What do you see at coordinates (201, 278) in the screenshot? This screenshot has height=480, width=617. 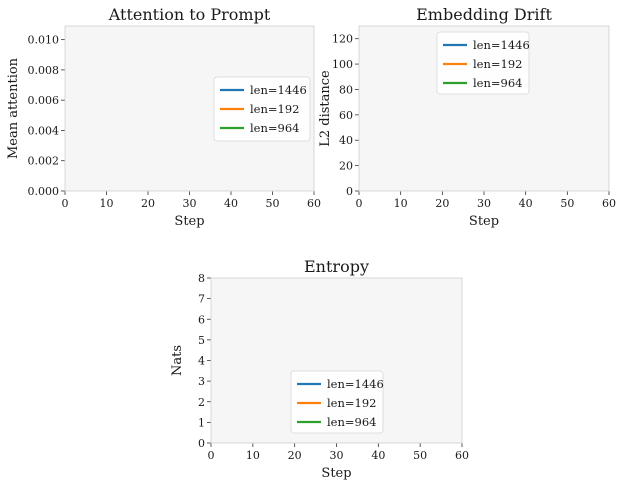 I see `y-tick-label: 8` at bounding box center [201, 278].